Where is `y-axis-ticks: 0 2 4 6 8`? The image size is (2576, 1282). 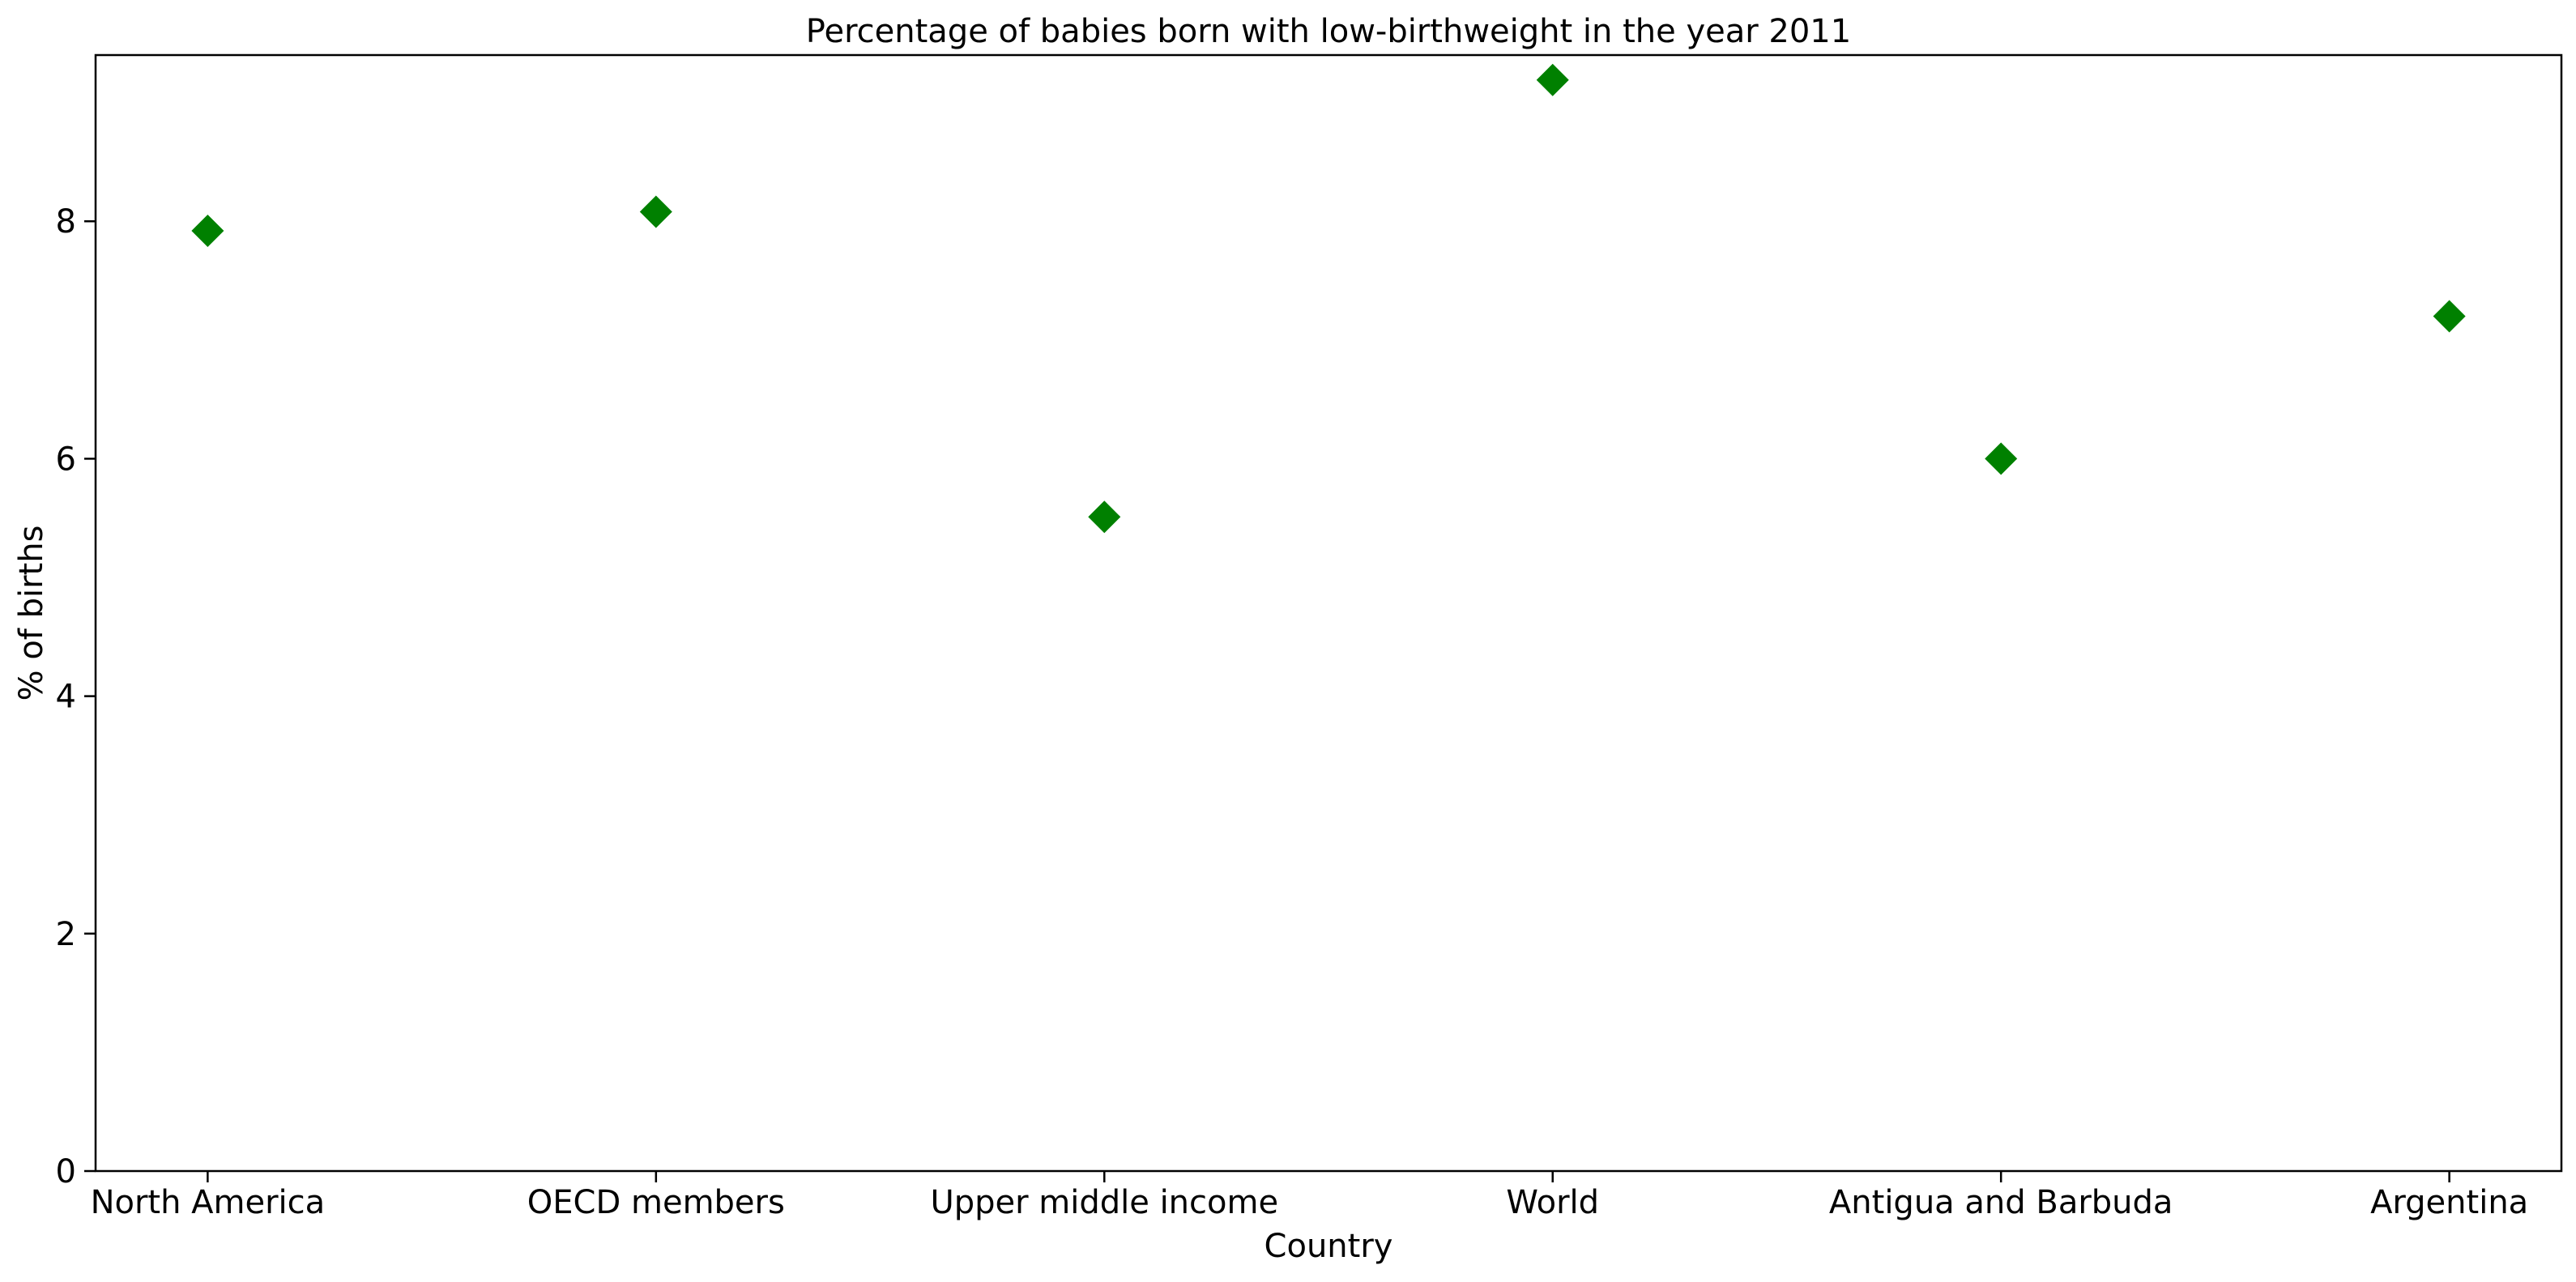
y-axis-ticks: 0 2 4 6 8 is located at coordinates (76, 696).